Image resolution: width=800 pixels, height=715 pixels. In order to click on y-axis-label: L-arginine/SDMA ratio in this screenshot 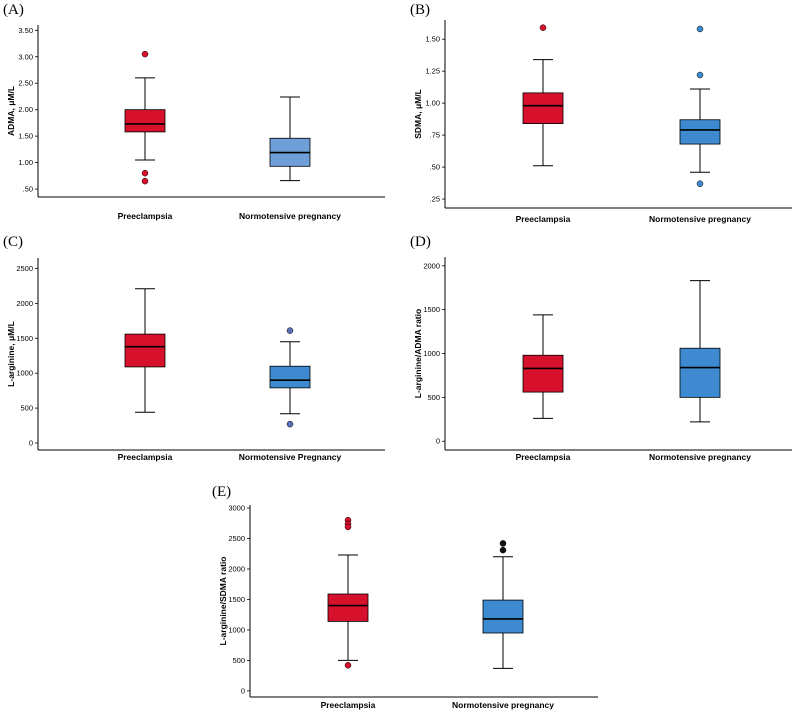, I will do `click(223, 601)`.